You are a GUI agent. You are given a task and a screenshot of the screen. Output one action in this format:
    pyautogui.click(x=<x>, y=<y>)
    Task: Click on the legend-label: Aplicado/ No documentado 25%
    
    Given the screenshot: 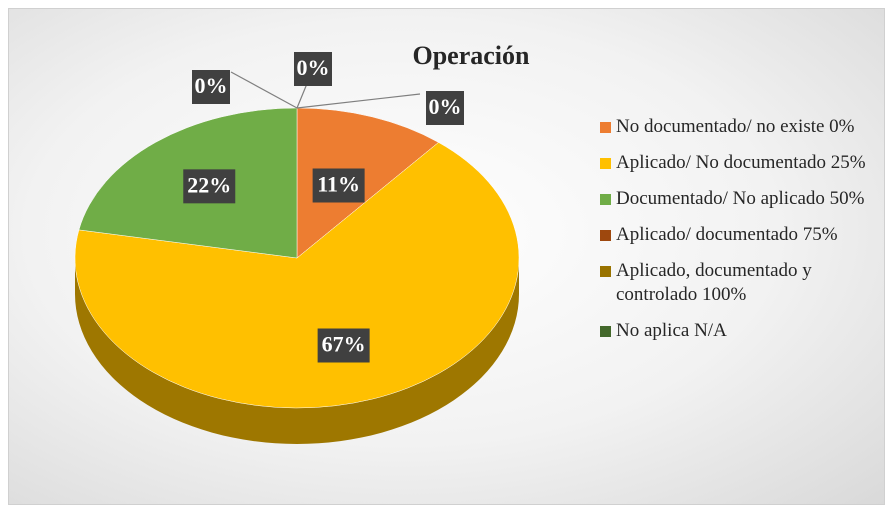 What is the action you would take?
    pyautogui.click(x=741, y=162)
    